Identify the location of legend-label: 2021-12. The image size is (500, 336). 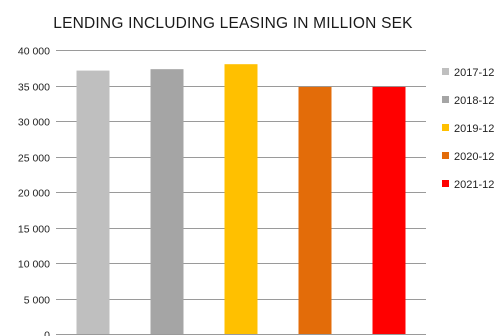
(474, 185).